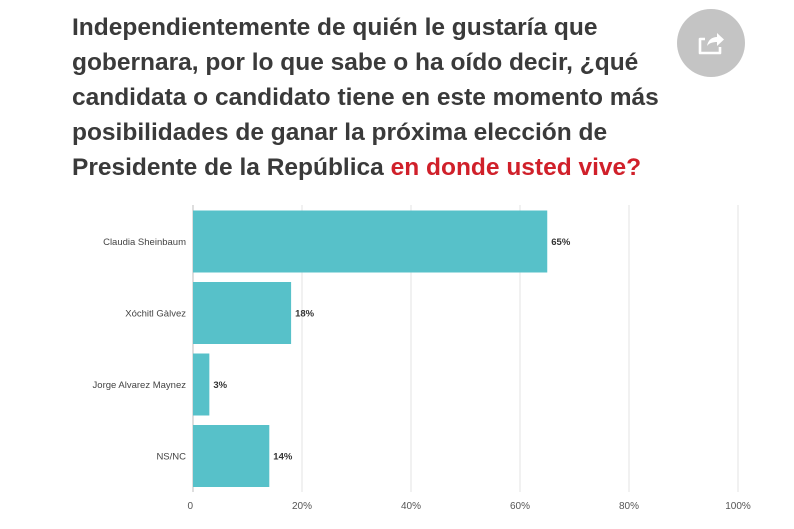  I want to click on x-tick-label: 60%, so click(520, 506).